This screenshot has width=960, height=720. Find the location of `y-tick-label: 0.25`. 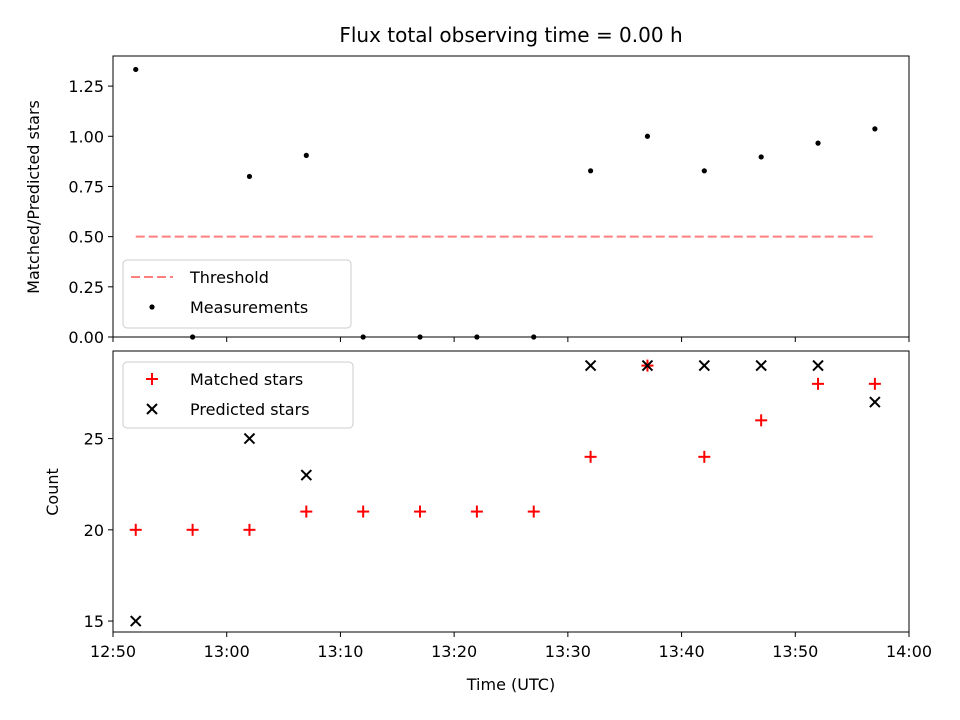

y-tick-label: 0.25 is located at coordinates (86, 287).